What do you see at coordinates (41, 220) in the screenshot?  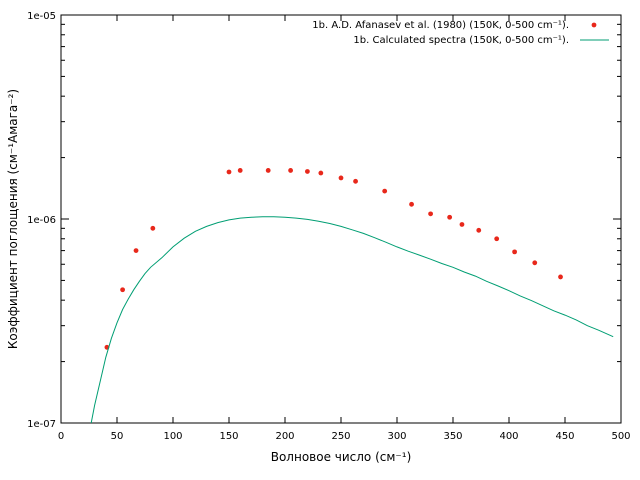 I see `y-tick-label: 1e-06` at bounding box center [41, 220].